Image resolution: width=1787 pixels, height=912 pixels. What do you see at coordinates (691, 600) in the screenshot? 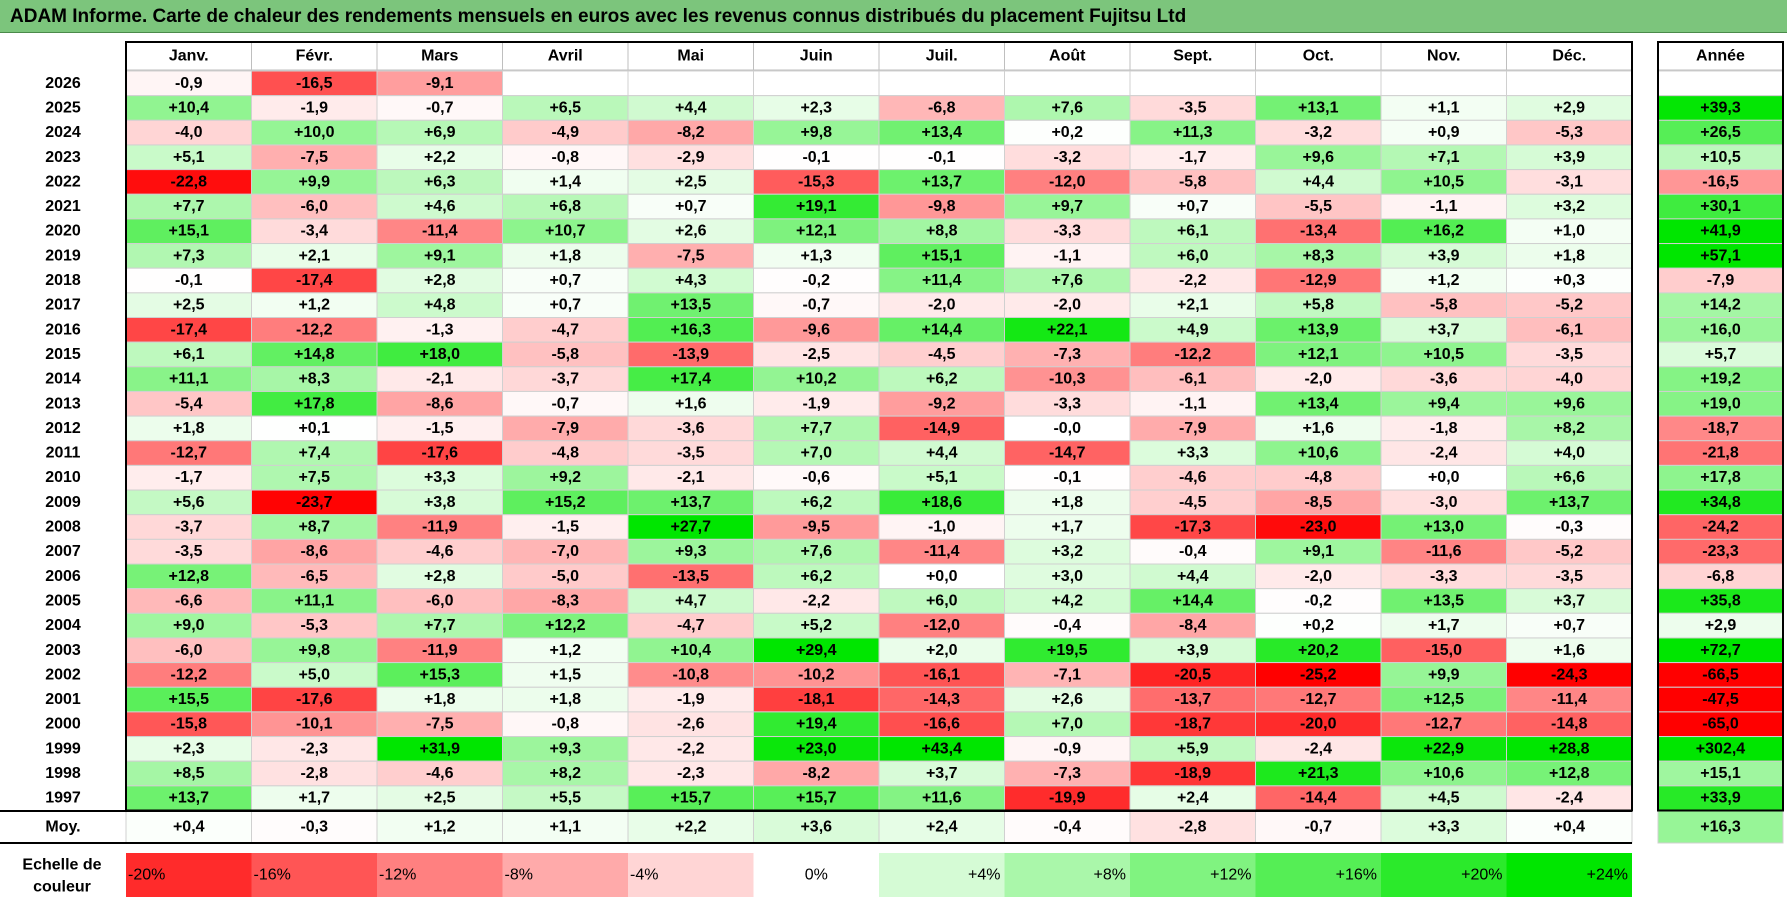
I see `cell-value: +4,7` at bounding box center [691, 600].